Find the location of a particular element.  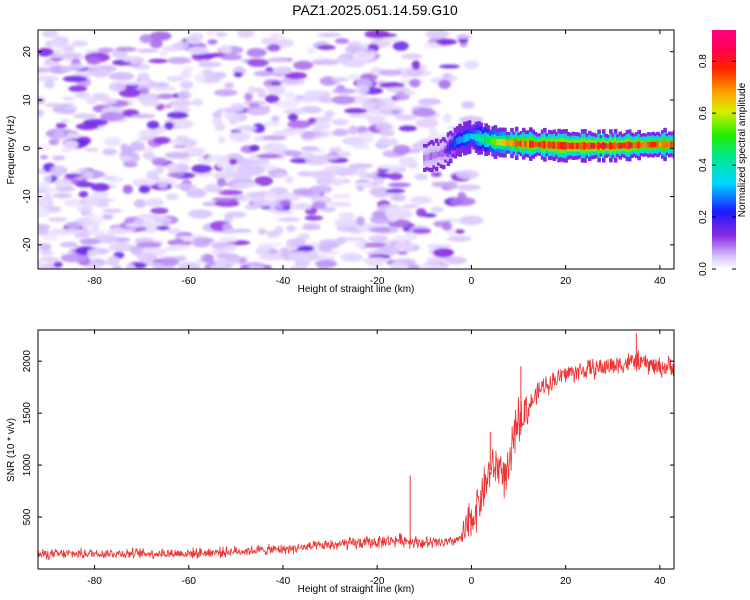

chart-title: PAZ1.2025.051.14.59.G10 is located at coordinates (375, 10).